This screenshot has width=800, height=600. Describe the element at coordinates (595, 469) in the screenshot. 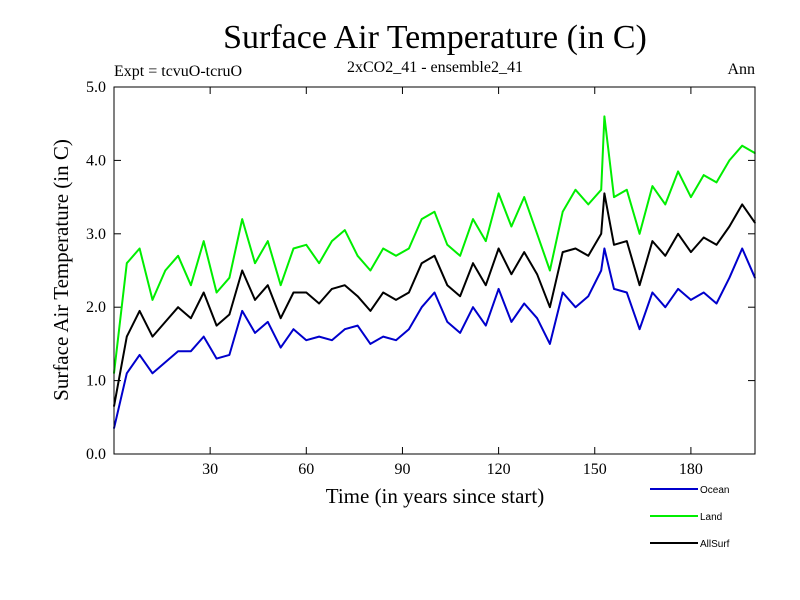

I see `x-tick-label: 150` at that location.